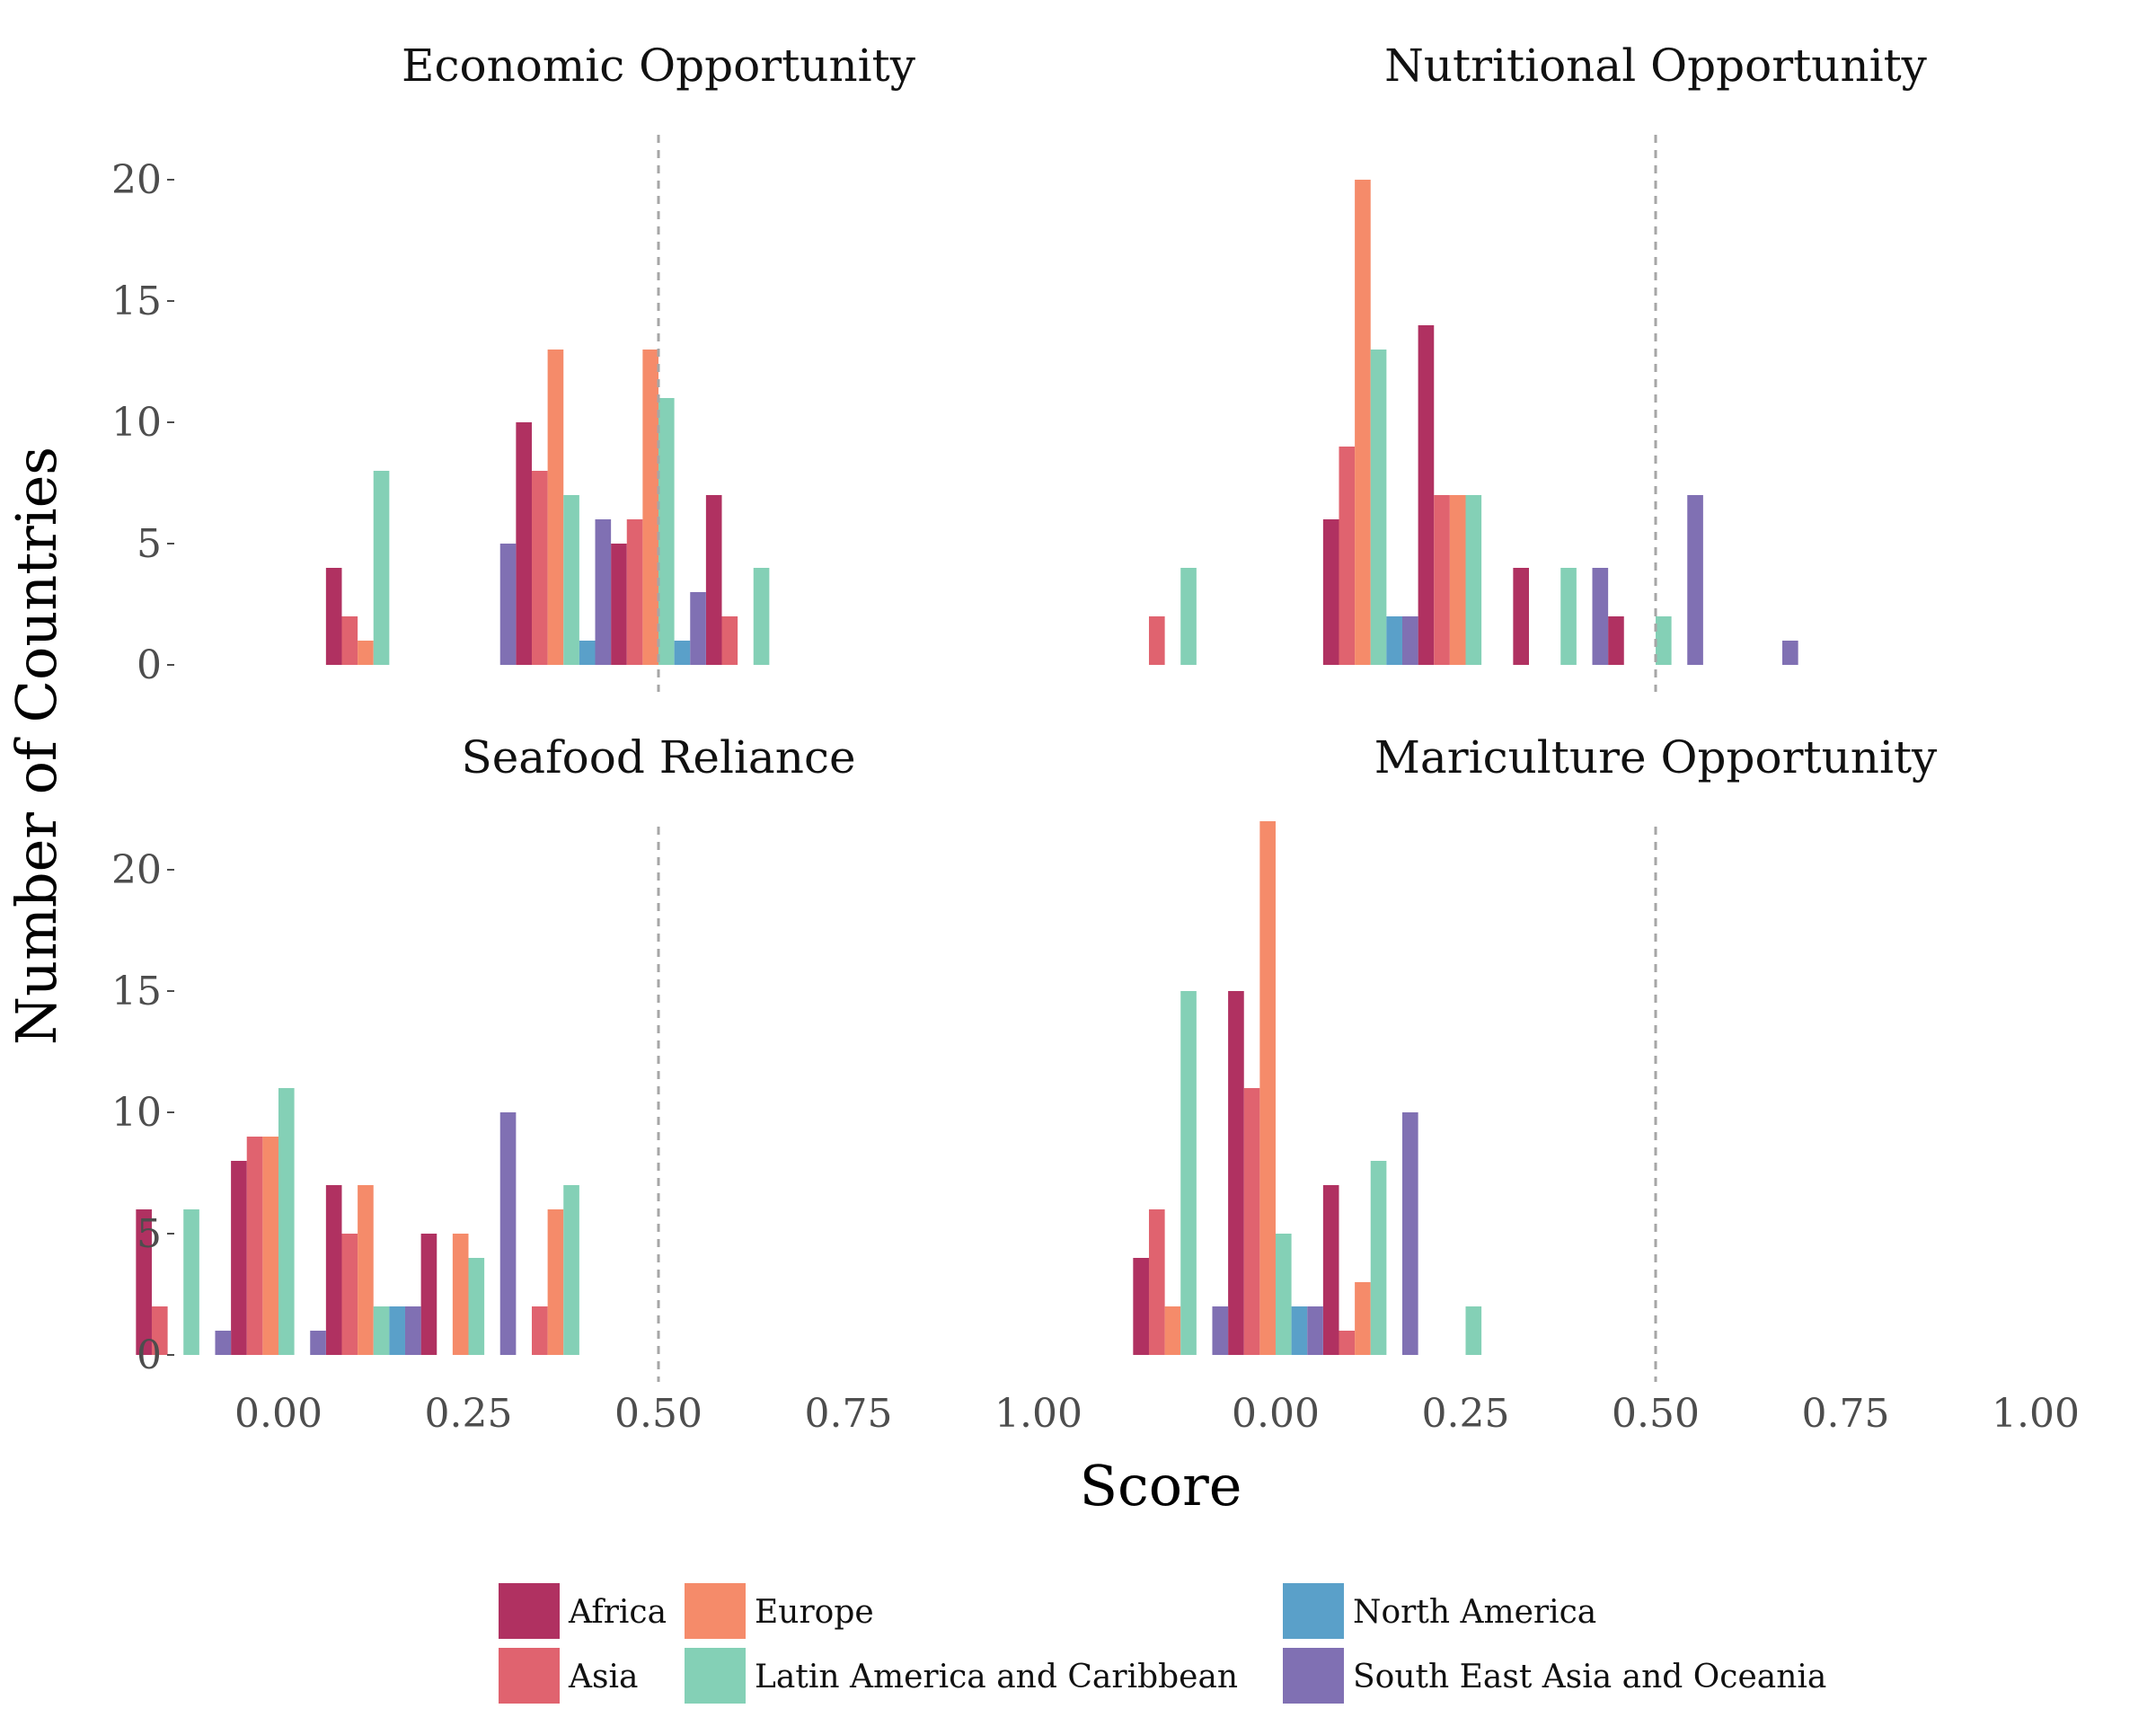 This screenshot has height=1735, width=2156. I want to click on panel-title: Nutritional Opportunity, so click(1656, 66).